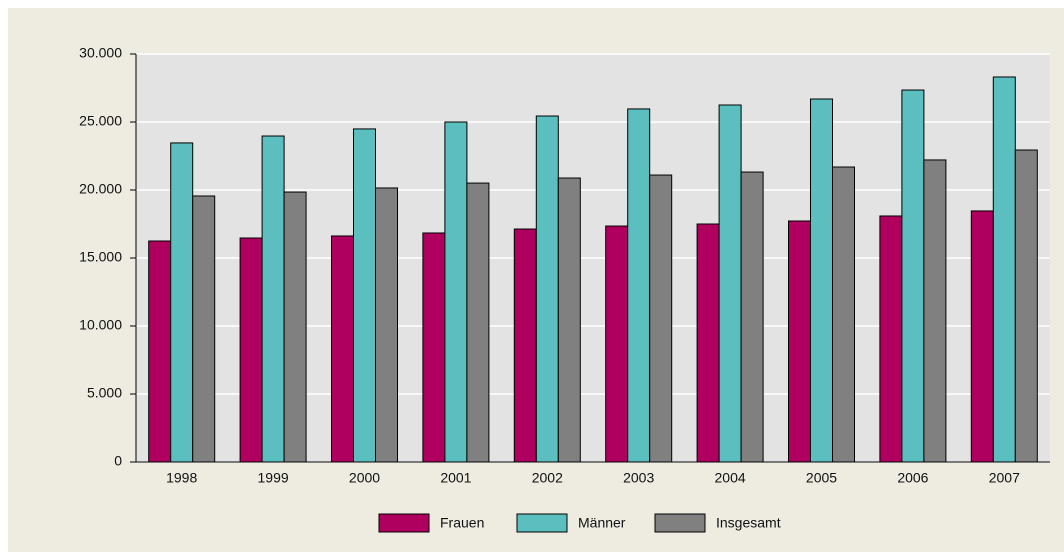 The image size is (1064, 552). I want to click on x-tick-label: 2006, so click(912, 478).